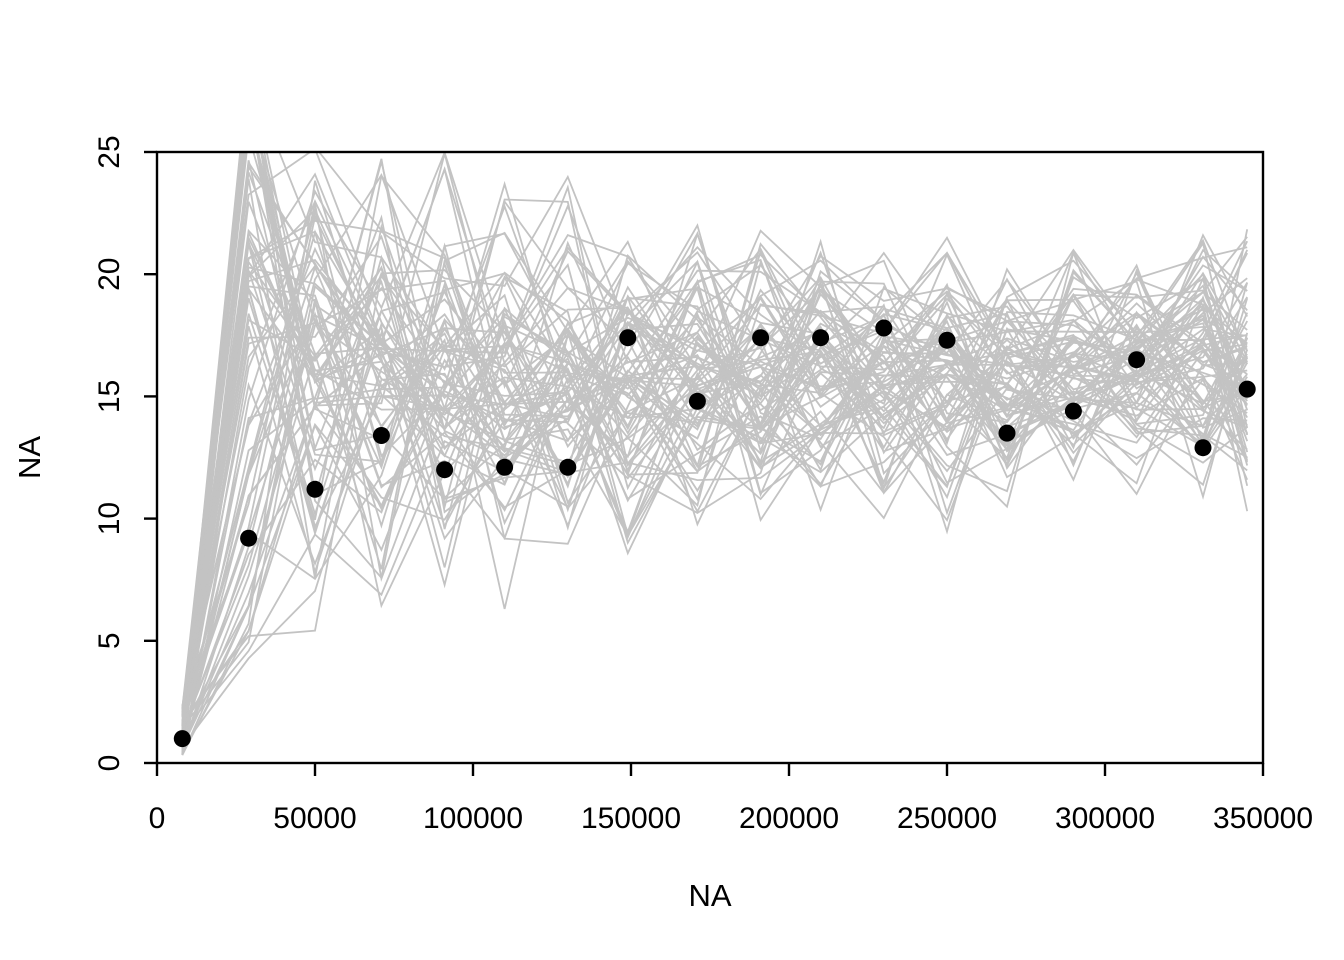  What do you see at coordinates (314, 818) in the screenshot?
I see `x-tick-label: 50000` at bounding box center [314, 818].